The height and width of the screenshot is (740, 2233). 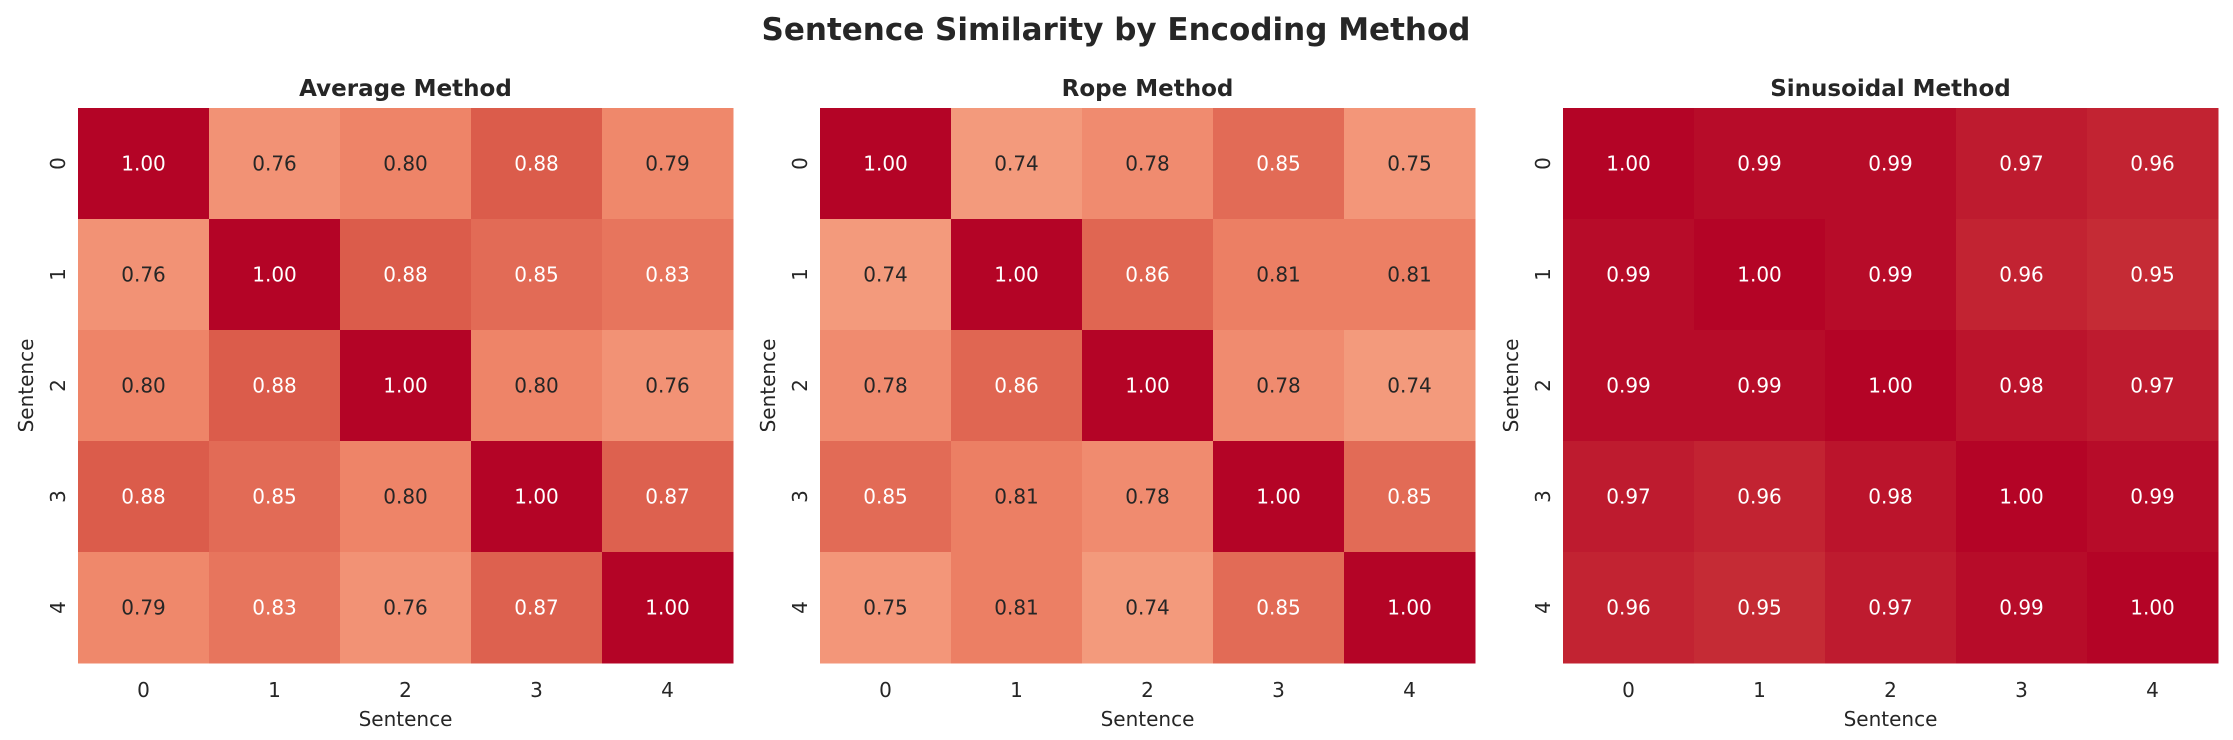 I want to click on y-tick-label: 2, so click(x=800, y=385).